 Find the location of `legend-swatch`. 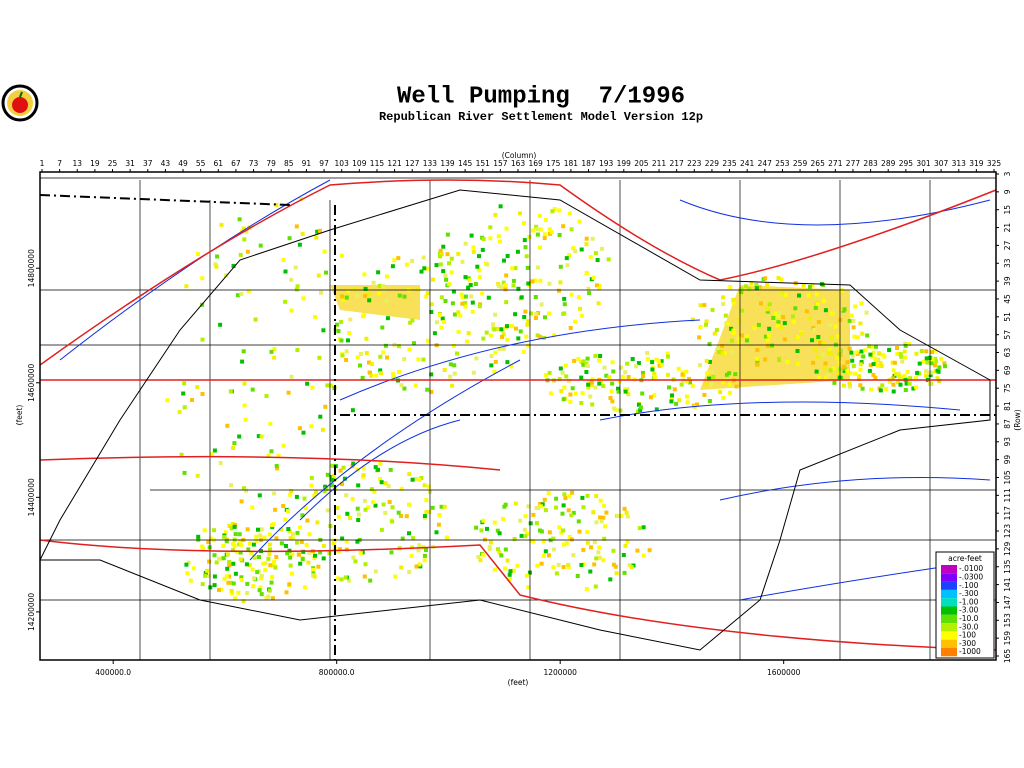

legend-swatch is located at coordinates (949, 627).